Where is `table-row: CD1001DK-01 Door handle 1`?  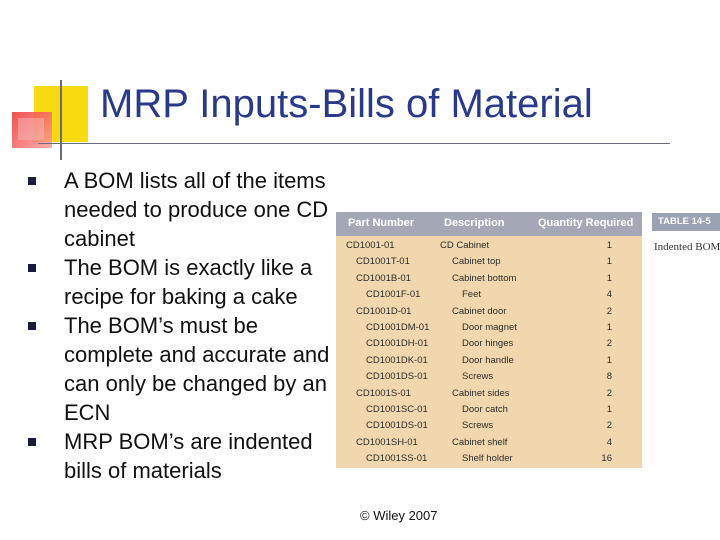 table-row: CD1001DK-01 Door handle 1 is located at coordinates (489, 361).